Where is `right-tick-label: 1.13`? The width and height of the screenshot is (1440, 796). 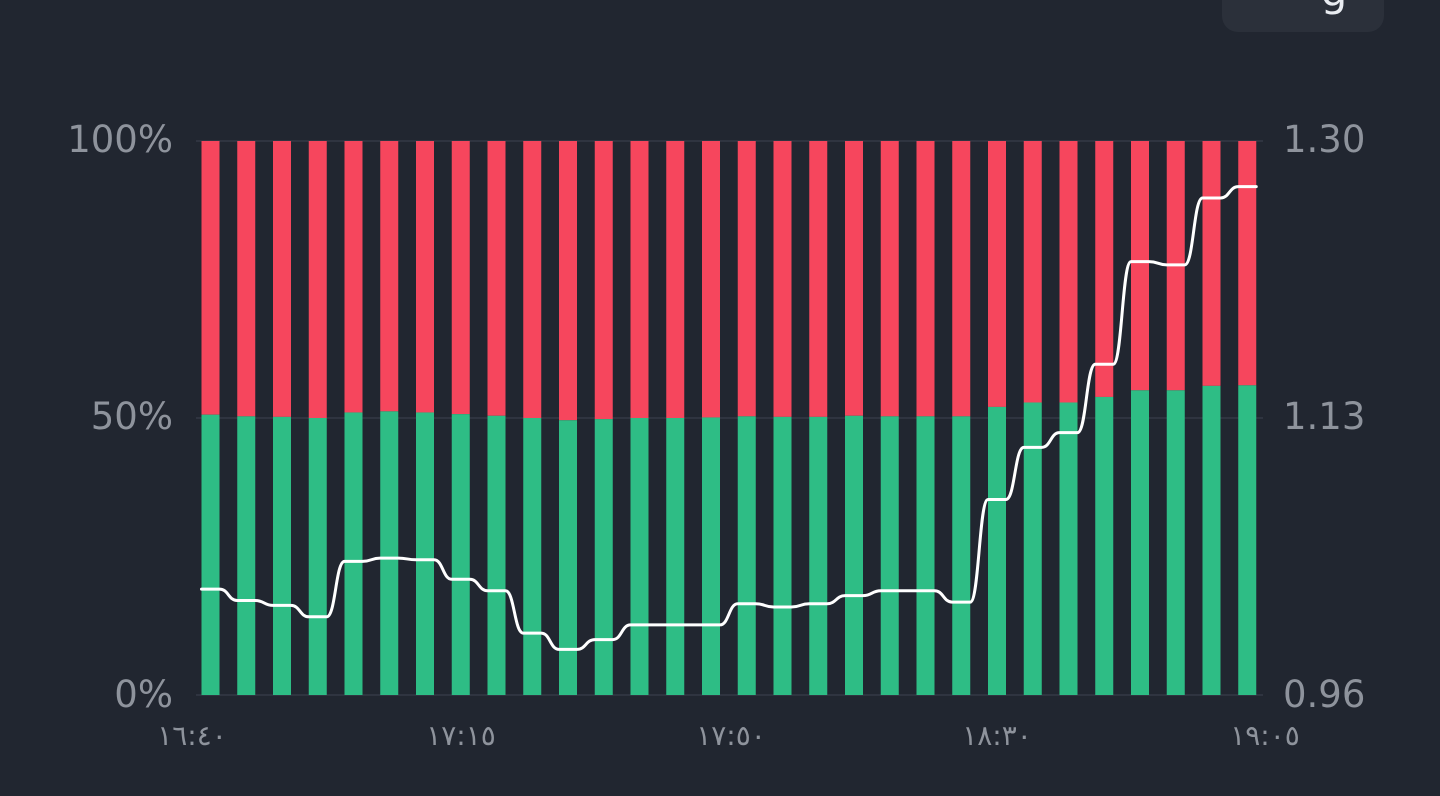 right-tick-label: 1.13 is located at coordinates (1324, 416).